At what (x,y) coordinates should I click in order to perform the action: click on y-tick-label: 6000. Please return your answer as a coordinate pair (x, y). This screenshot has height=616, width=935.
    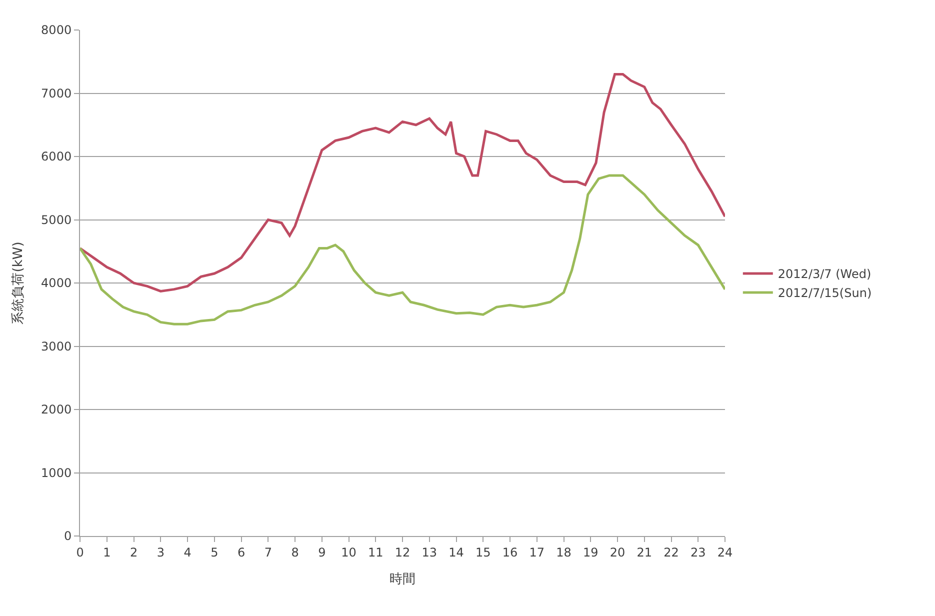
    Looking at the image, I should click on (56, 157).